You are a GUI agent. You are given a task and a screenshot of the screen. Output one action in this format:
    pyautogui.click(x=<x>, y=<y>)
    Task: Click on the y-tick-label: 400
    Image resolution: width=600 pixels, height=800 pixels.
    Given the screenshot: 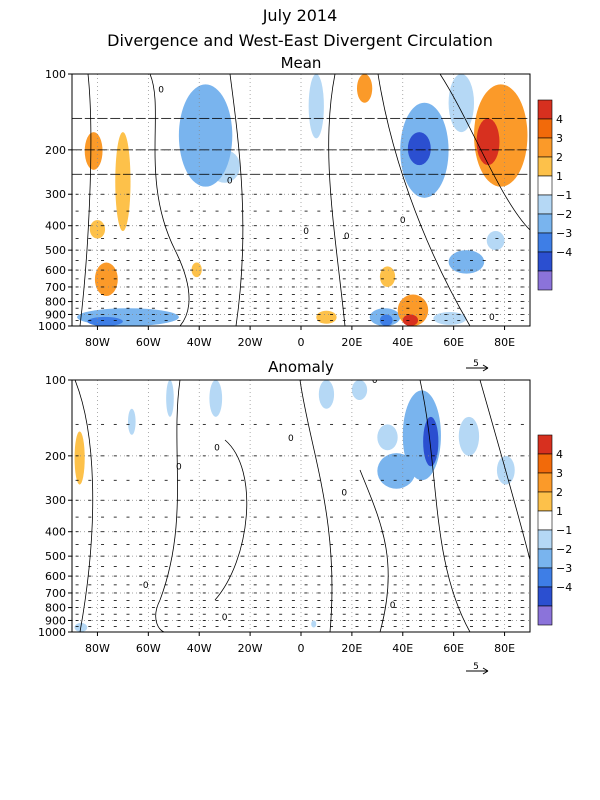 What is the action you would take?
    pyautogui.click(x=55, y=532)
    